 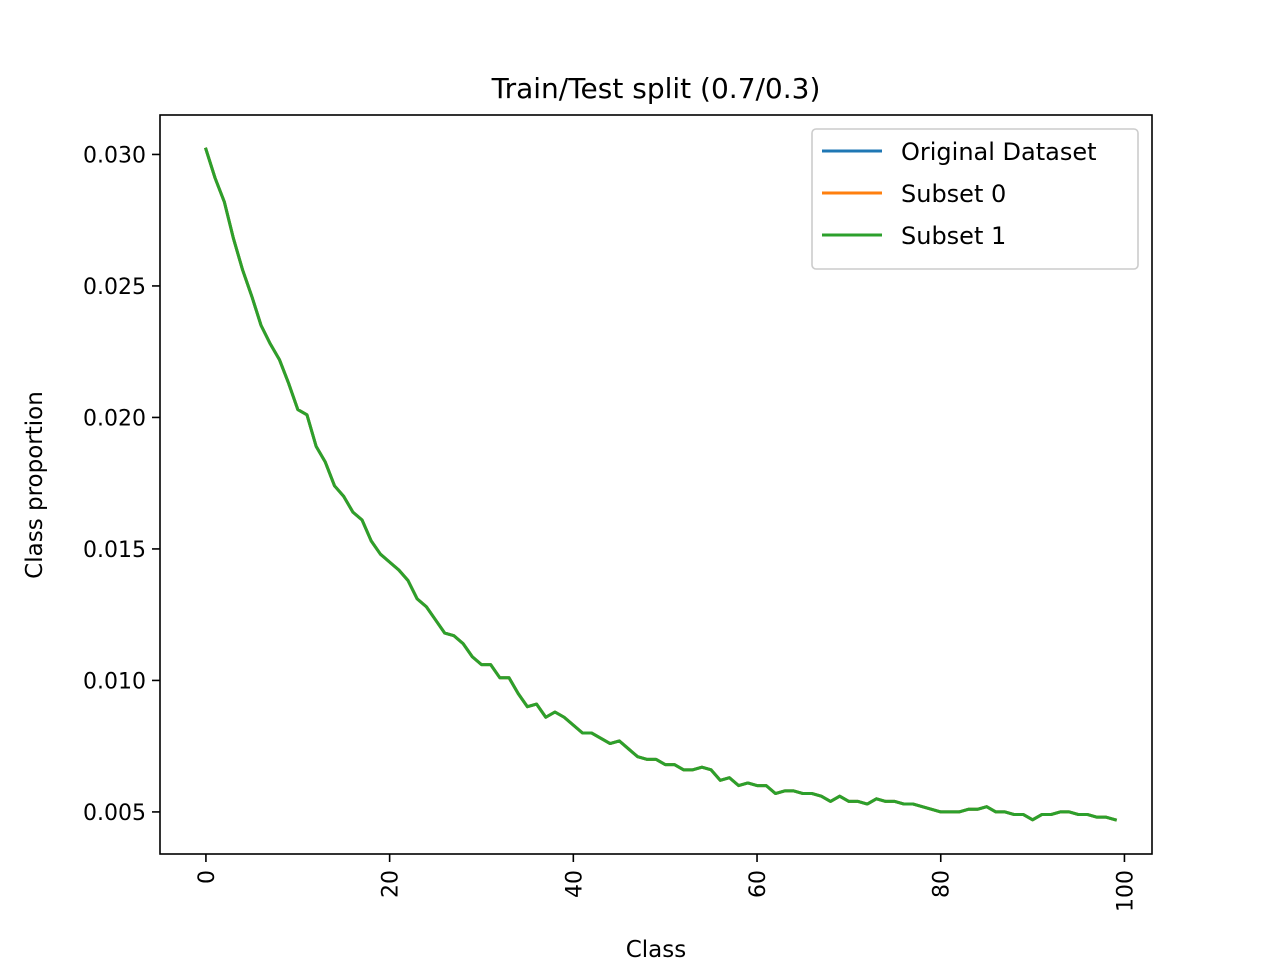 I want to click on x-axis-ticks: 0 20 40 60 80 100, so click(x=666, y=883).